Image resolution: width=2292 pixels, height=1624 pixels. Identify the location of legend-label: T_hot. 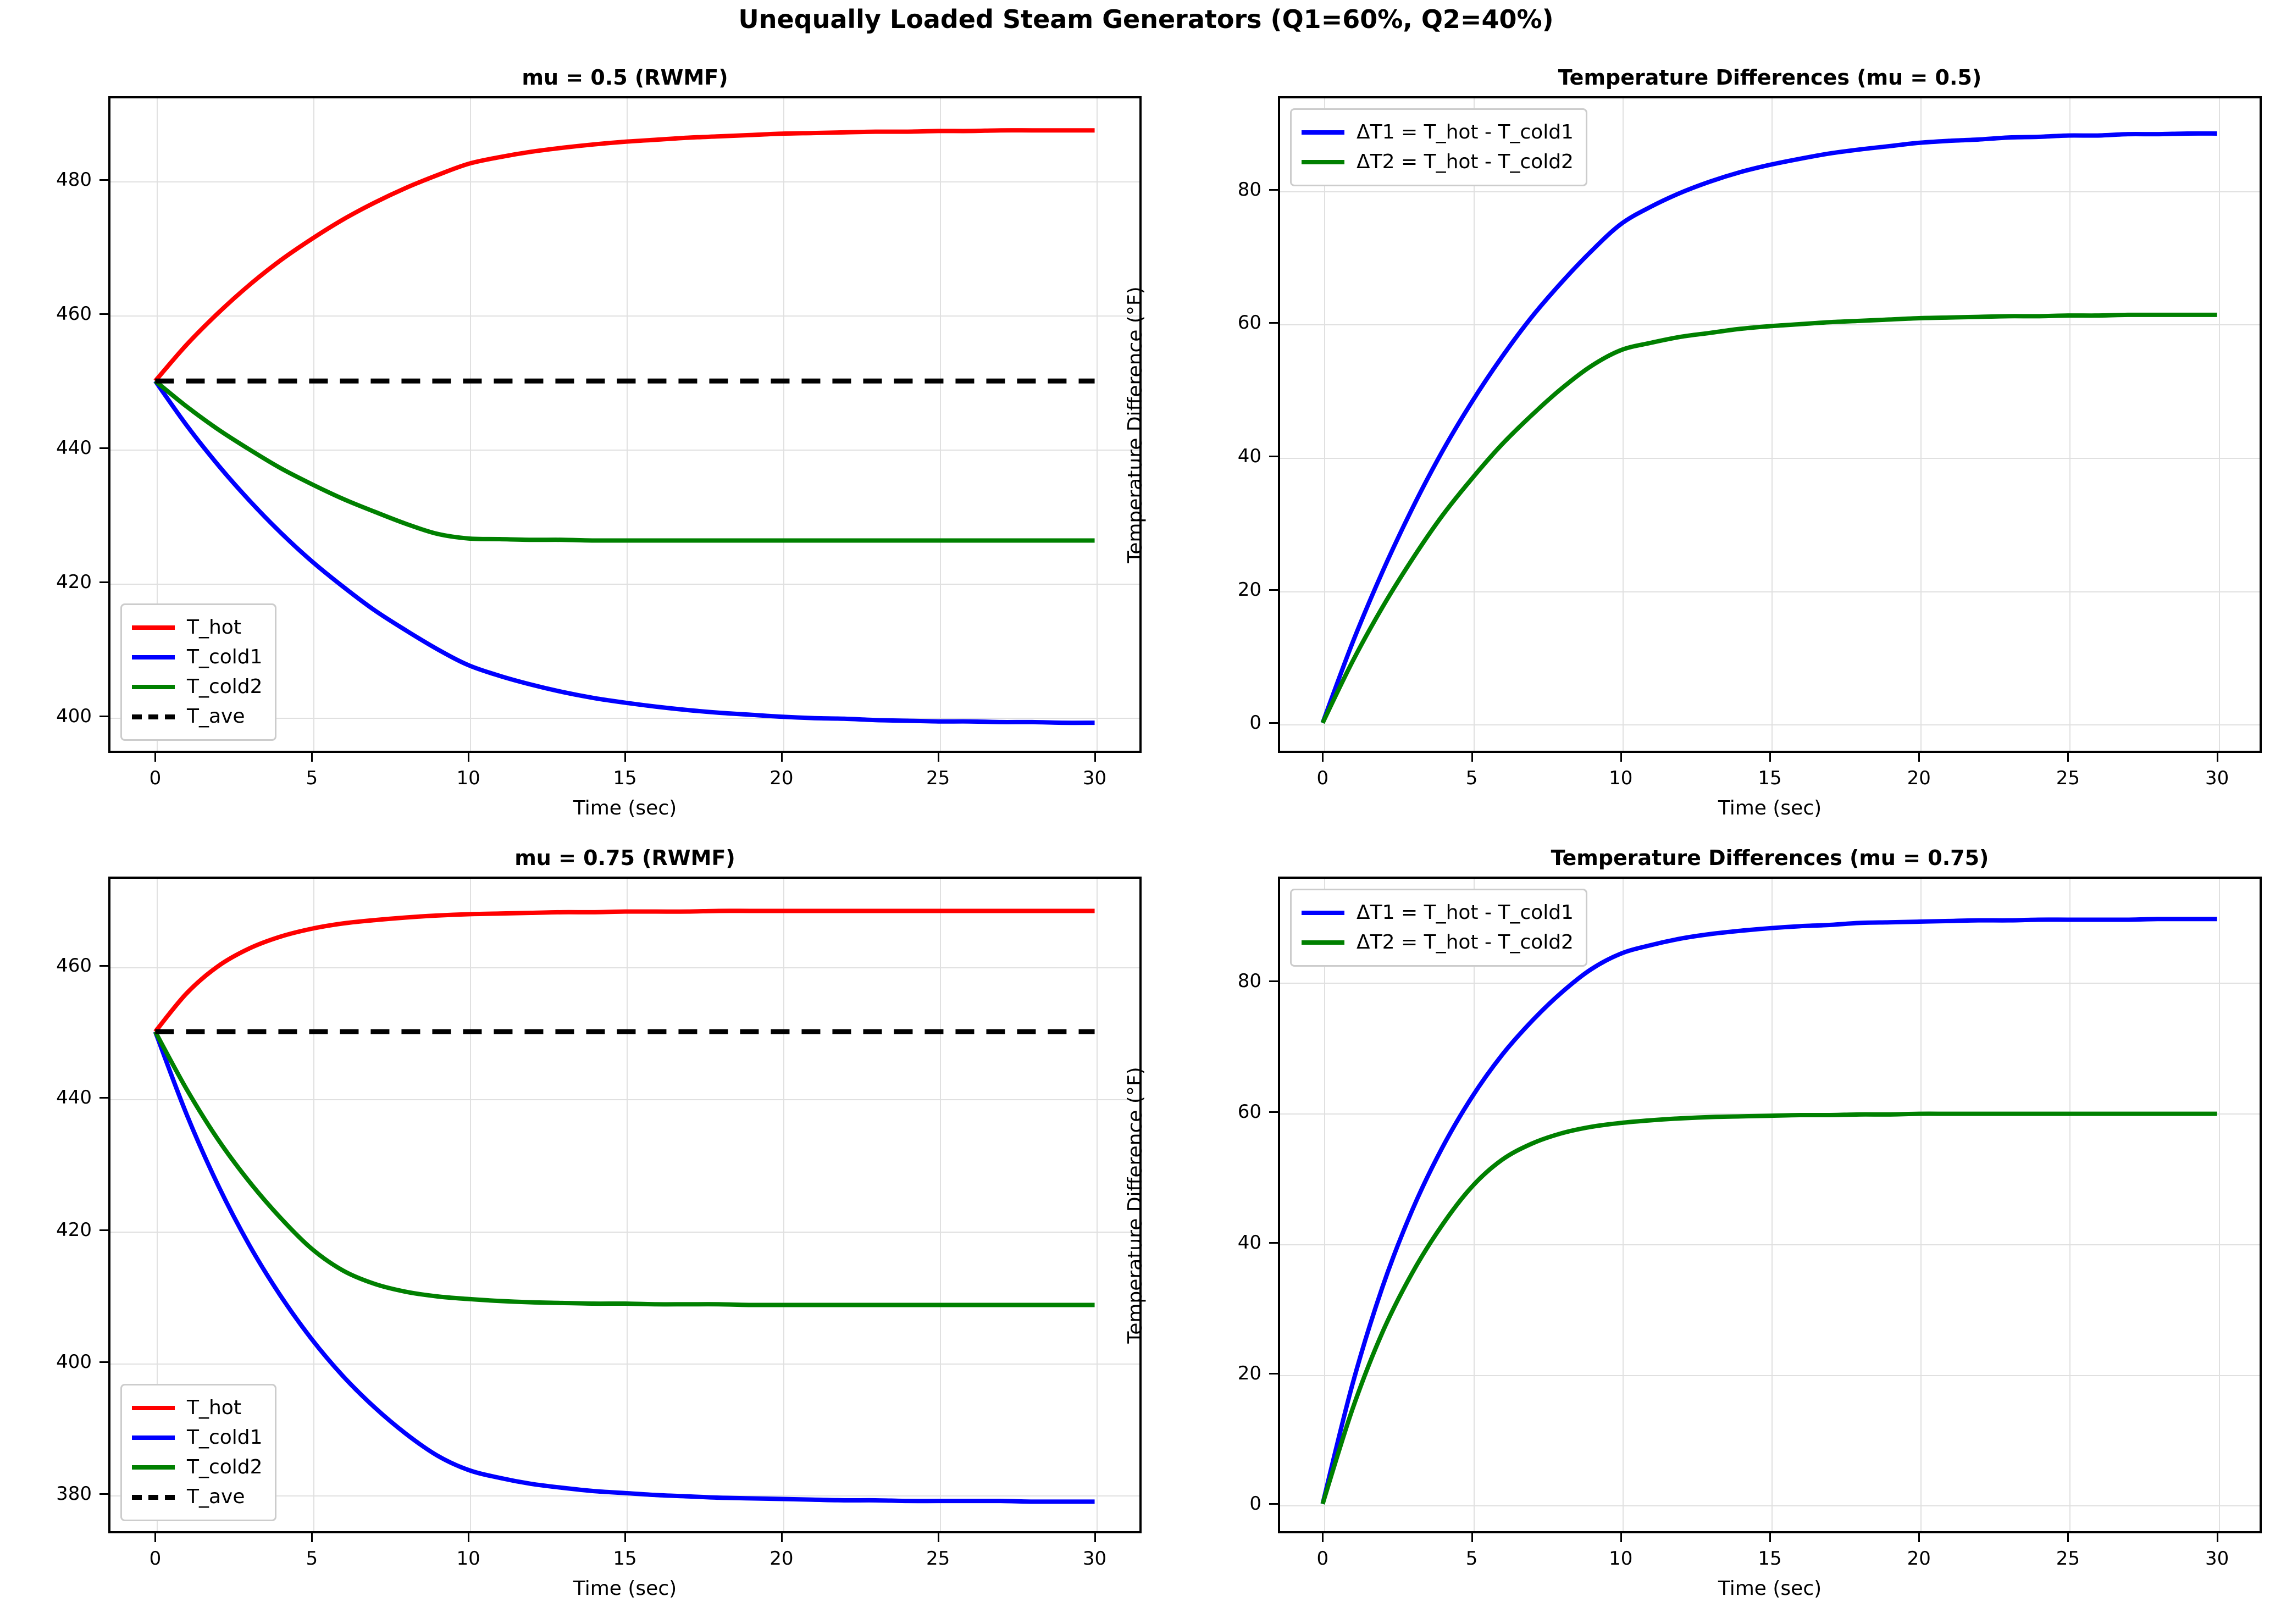
(214, 627).